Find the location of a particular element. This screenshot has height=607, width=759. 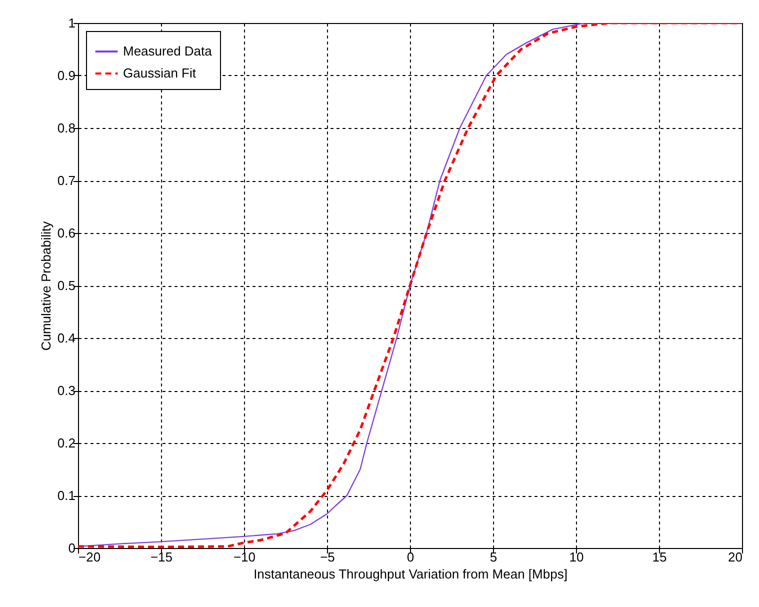

x-tick-label: −20 is located at coordinates (89, 557).